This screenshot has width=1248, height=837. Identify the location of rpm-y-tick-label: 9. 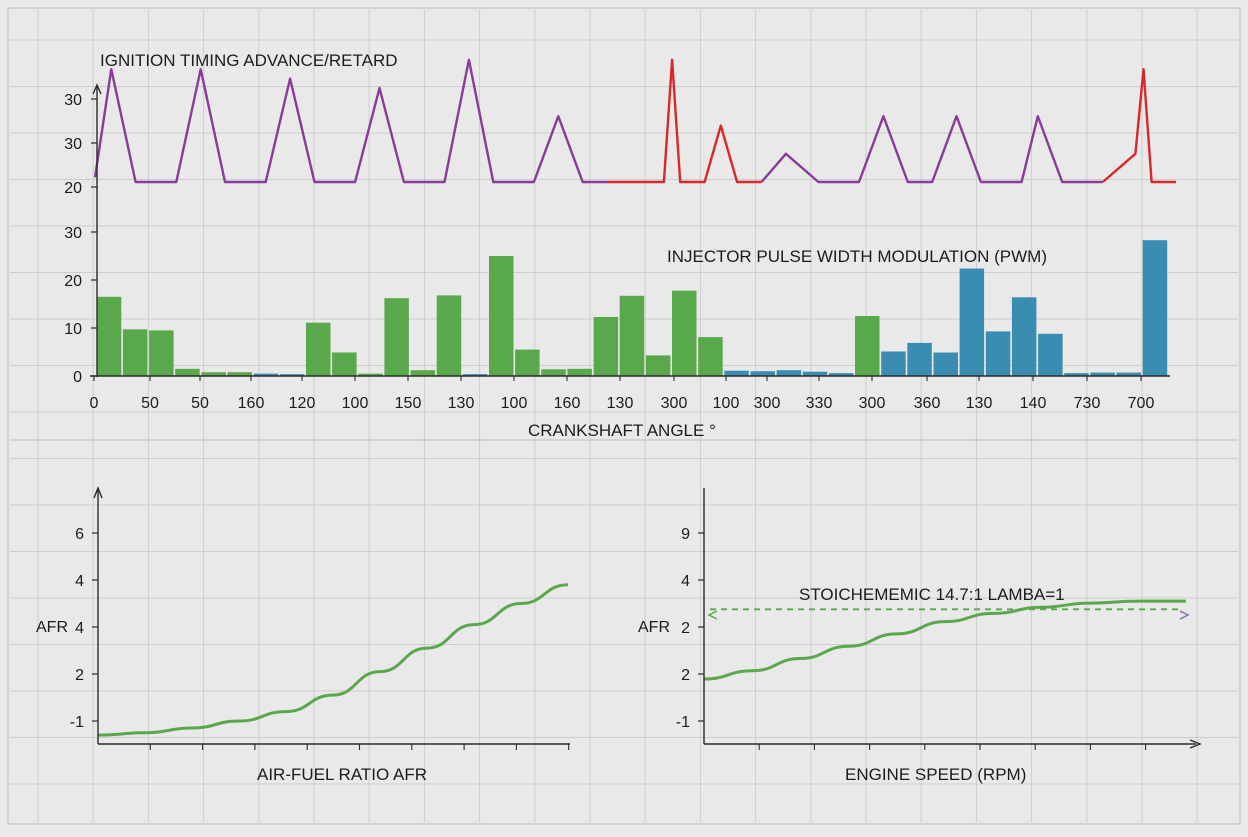
(685, 534).